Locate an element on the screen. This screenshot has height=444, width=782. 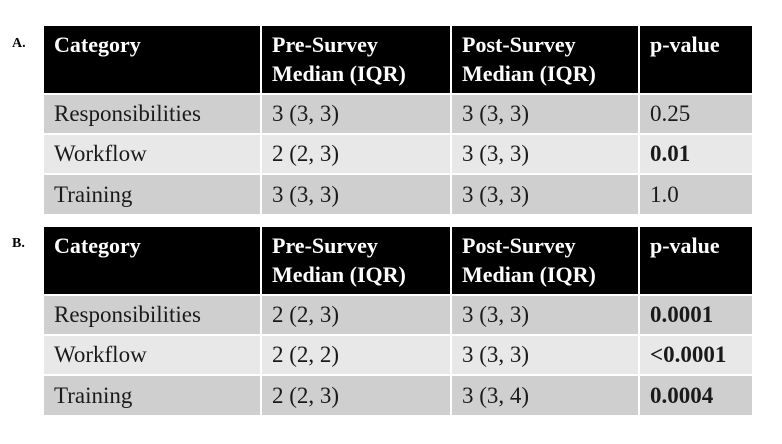
p-value-cell: 1.0 is located at coordinates (695, 193).